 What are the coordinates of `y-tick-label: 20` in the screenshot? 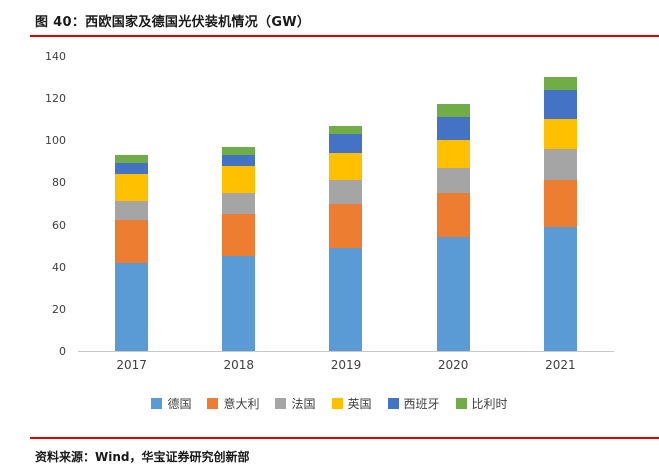 It's located at (59, 309).